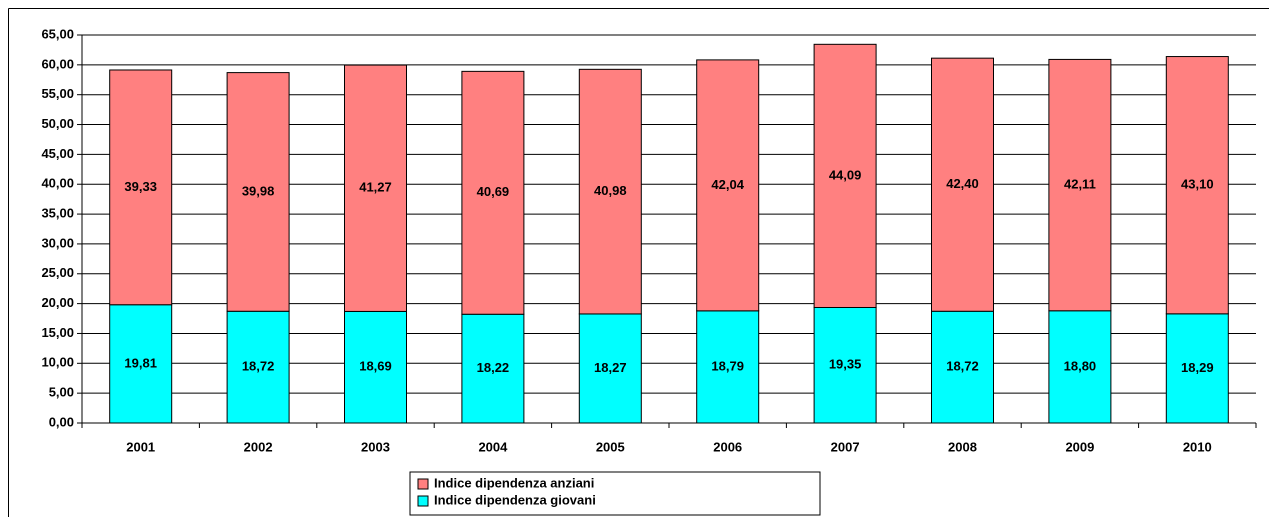 This screenshot has width=1269, height=517. I want to click on value-label: 18,69, so click(375, 366).